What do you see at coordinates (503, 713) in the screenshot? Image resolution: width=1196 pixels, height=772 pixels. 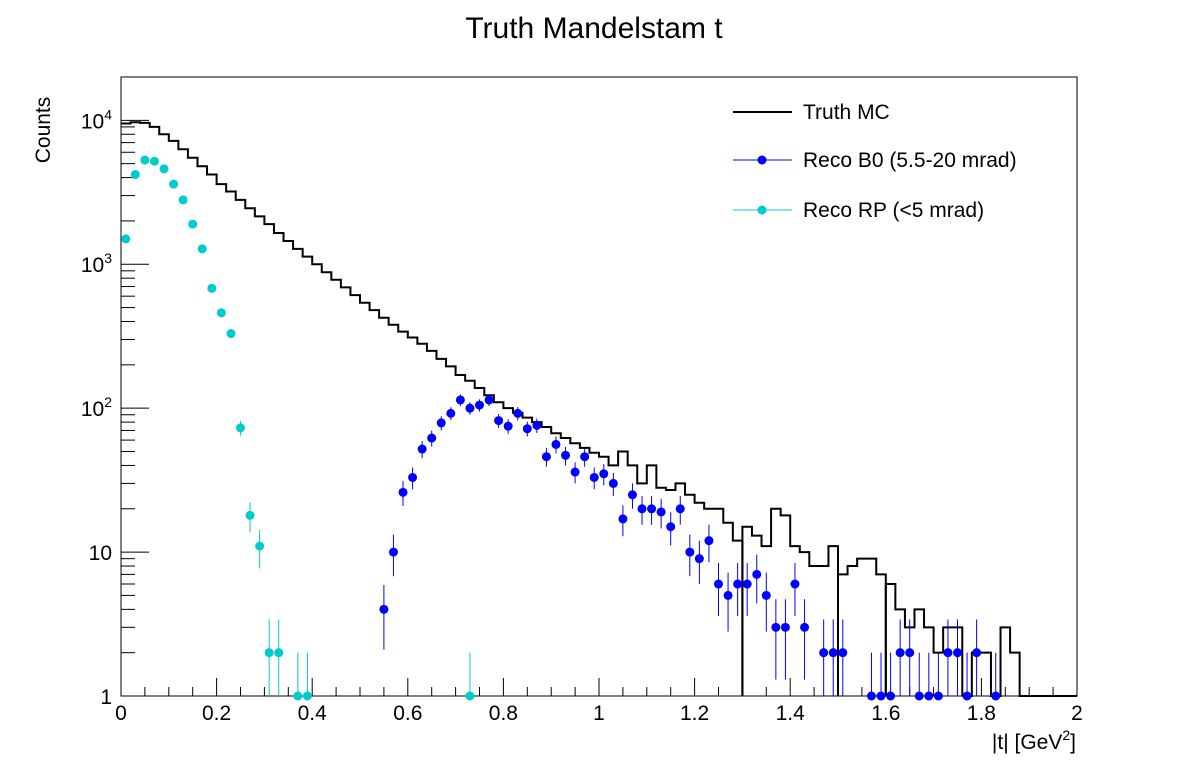 I see `x-tick-label: 0.8` at bounding box center [503, 713].